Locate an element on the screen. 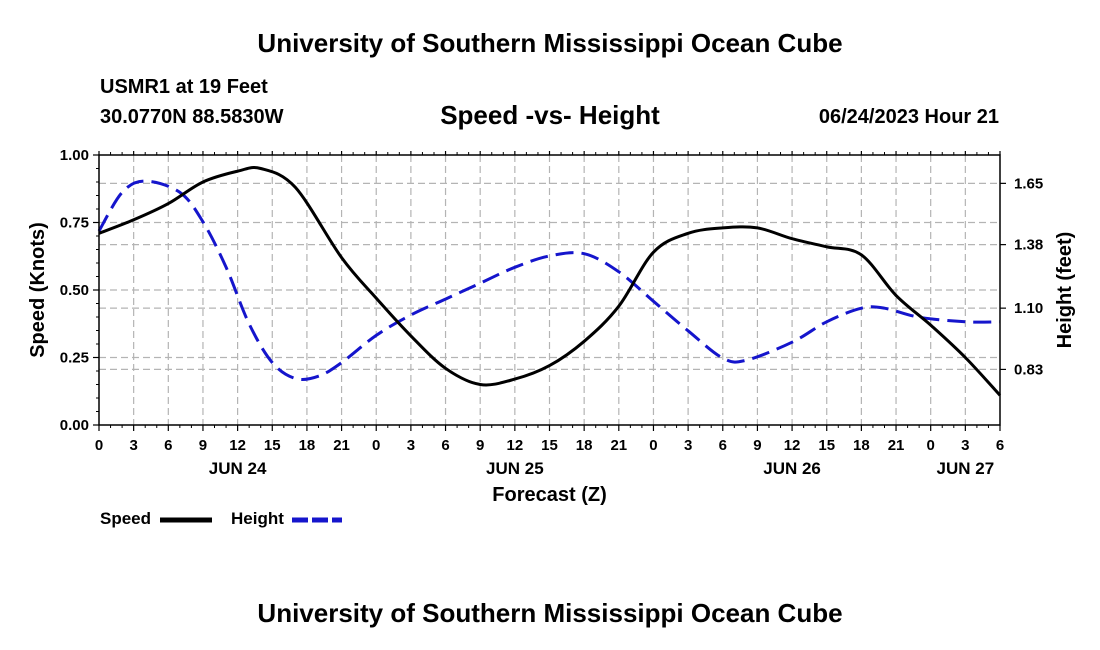 Image resolution: width=1100 pixels, height=650 pixels. y-tick-label: 0.50 is located at coordinates (74, 290).